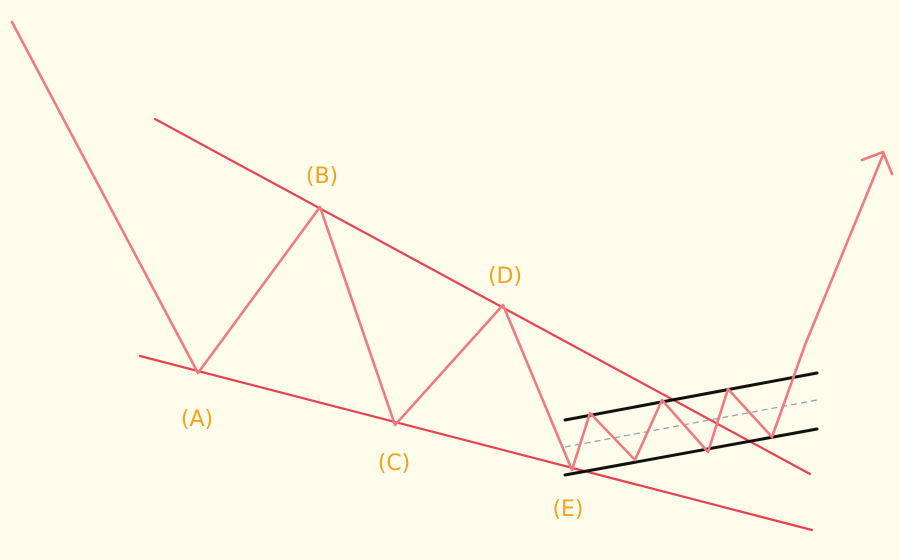 This screenshot has height=560, width=900. Describe the element at coordinates (877, 163) in the screenshot. I see `arrow-head-icon` at that location.